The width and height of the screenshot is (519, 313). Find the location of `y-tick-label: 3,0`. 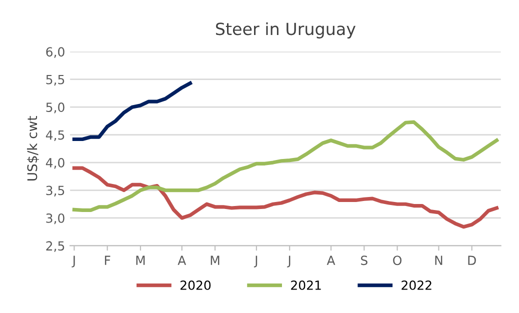

y-tick-label: 3,0 is located at coordinates (55, 218).